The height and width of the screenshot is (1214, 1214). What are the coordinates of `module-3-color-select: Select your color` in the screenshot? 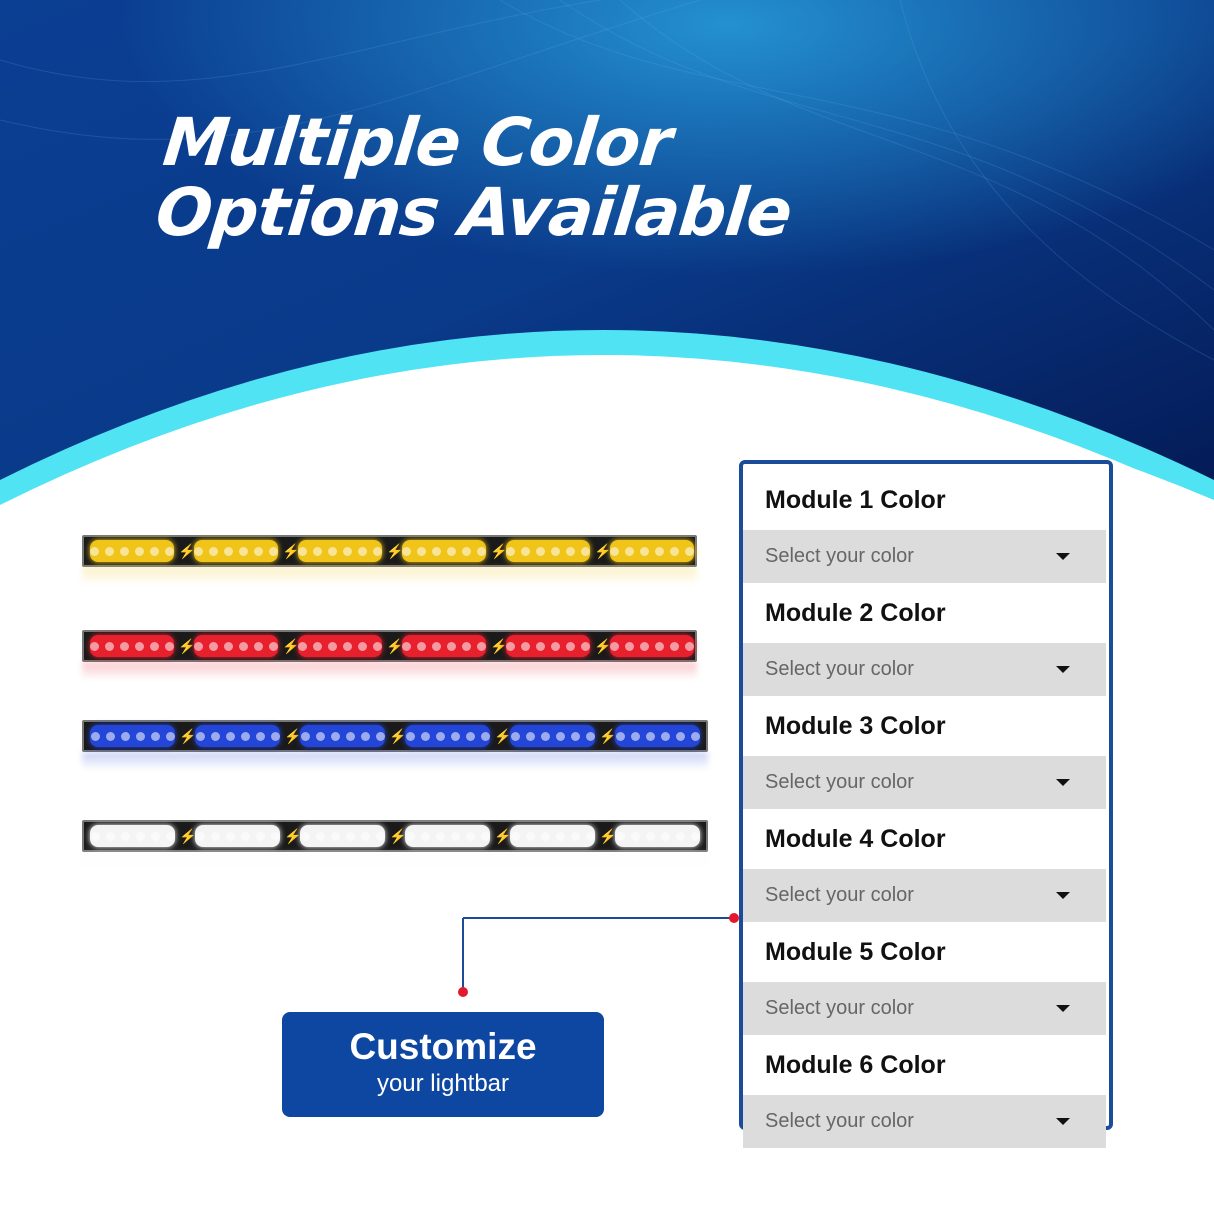 It's located at (924, 782).